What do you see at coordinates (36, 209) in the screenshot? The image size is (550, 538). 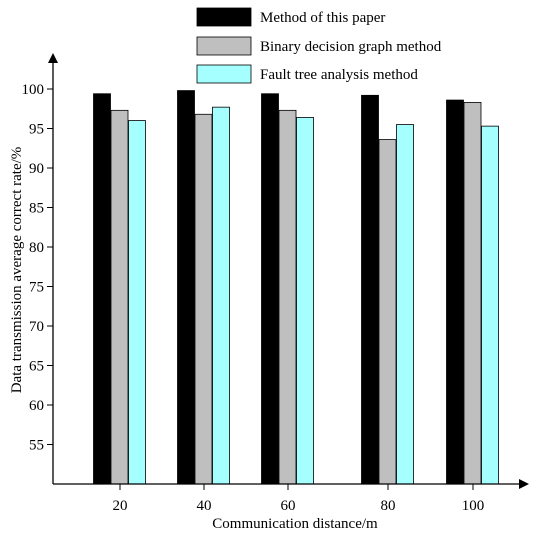 I see `y-tick-label: 85` at bounding box center [36, 209].